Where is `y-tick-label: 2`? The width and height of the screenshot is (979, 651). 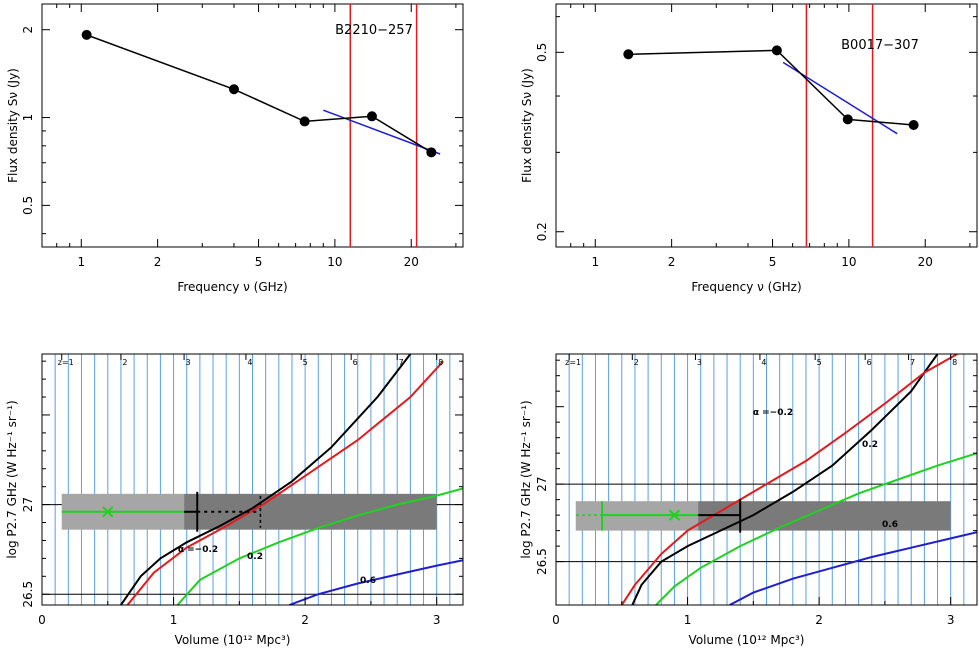
y-tick-label: 2 is located at coordinates (28, 30).